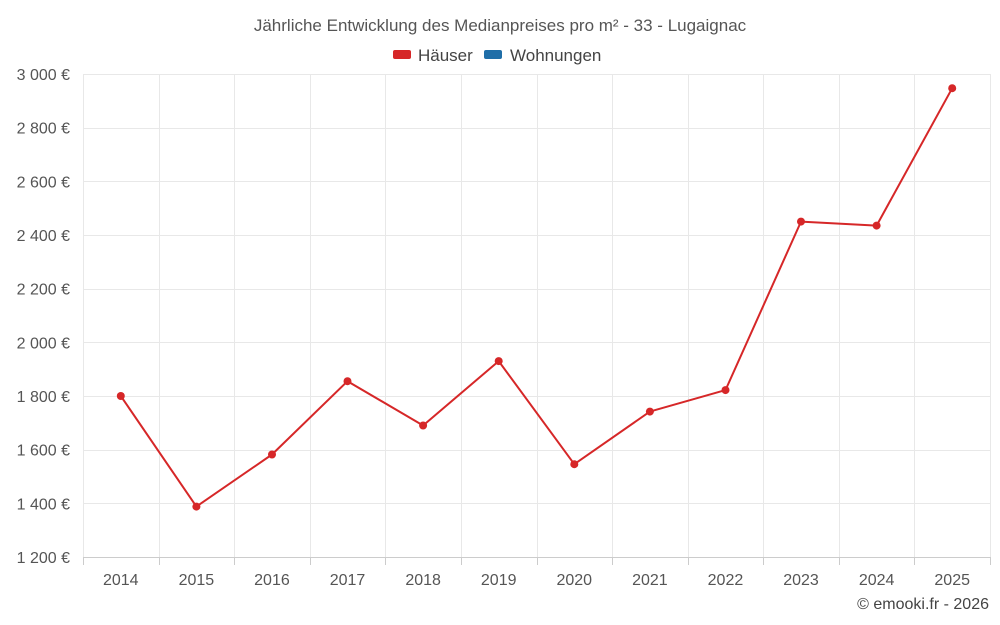 This screenshot has height=625, width=1000. Describe the element at coordinates (402, 54) in the screenshot. I see `legend-swatch-haeuser` at that location.